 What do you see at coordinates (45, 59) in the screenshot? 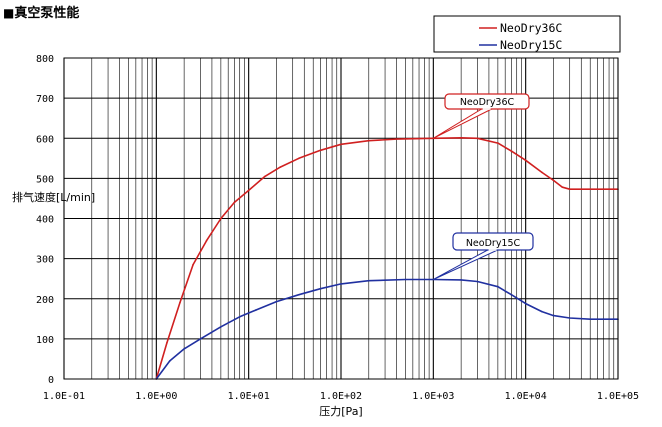
I see `y-tick-label: 800` at bounding box center [45, 59].